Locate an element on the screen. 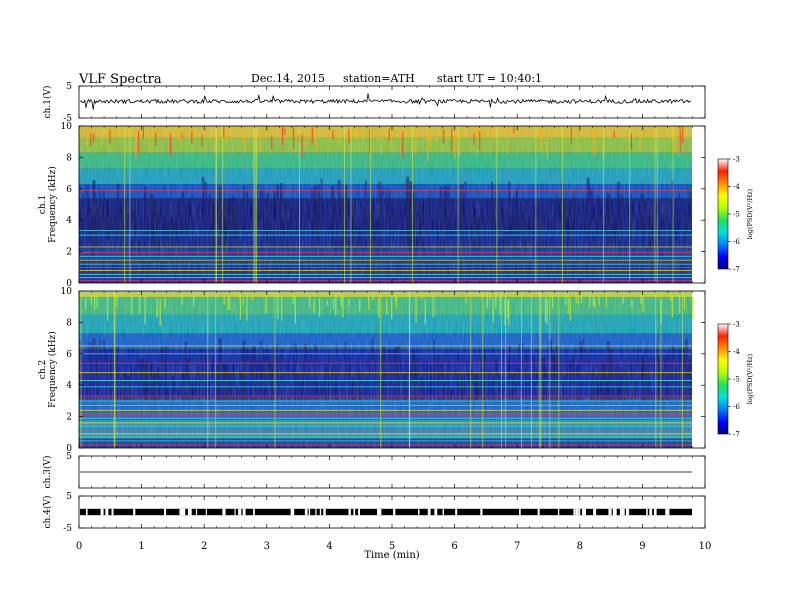  x-tick-label: 10 is located at coordinates (705, 546).